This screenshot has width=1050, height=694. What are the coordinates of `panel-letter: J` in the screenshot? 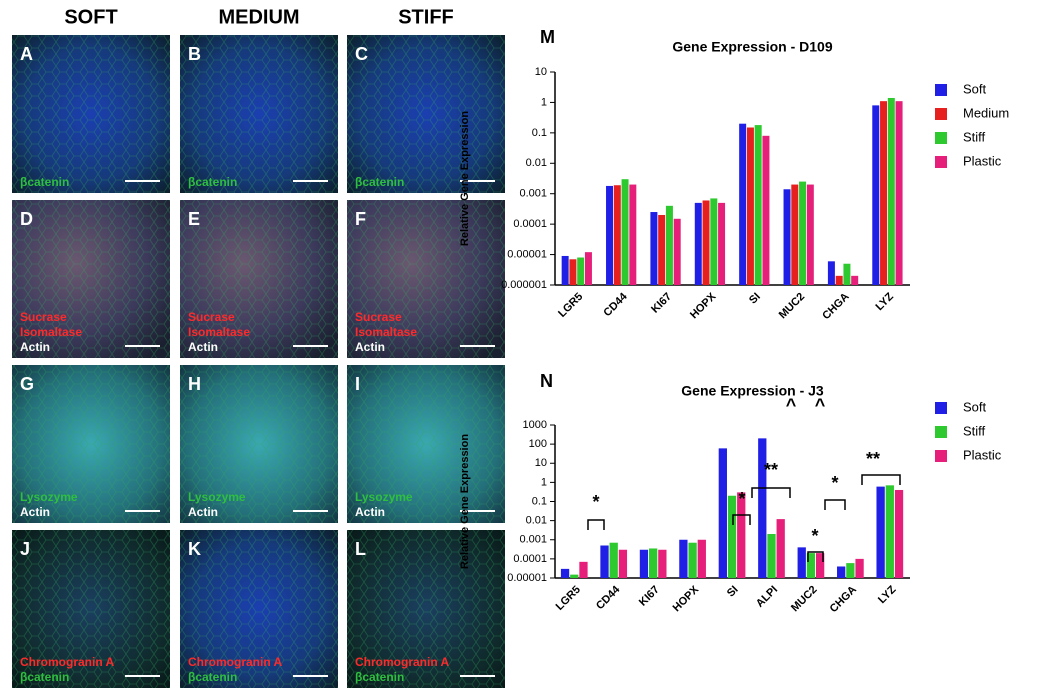 It's located at (25, 549).